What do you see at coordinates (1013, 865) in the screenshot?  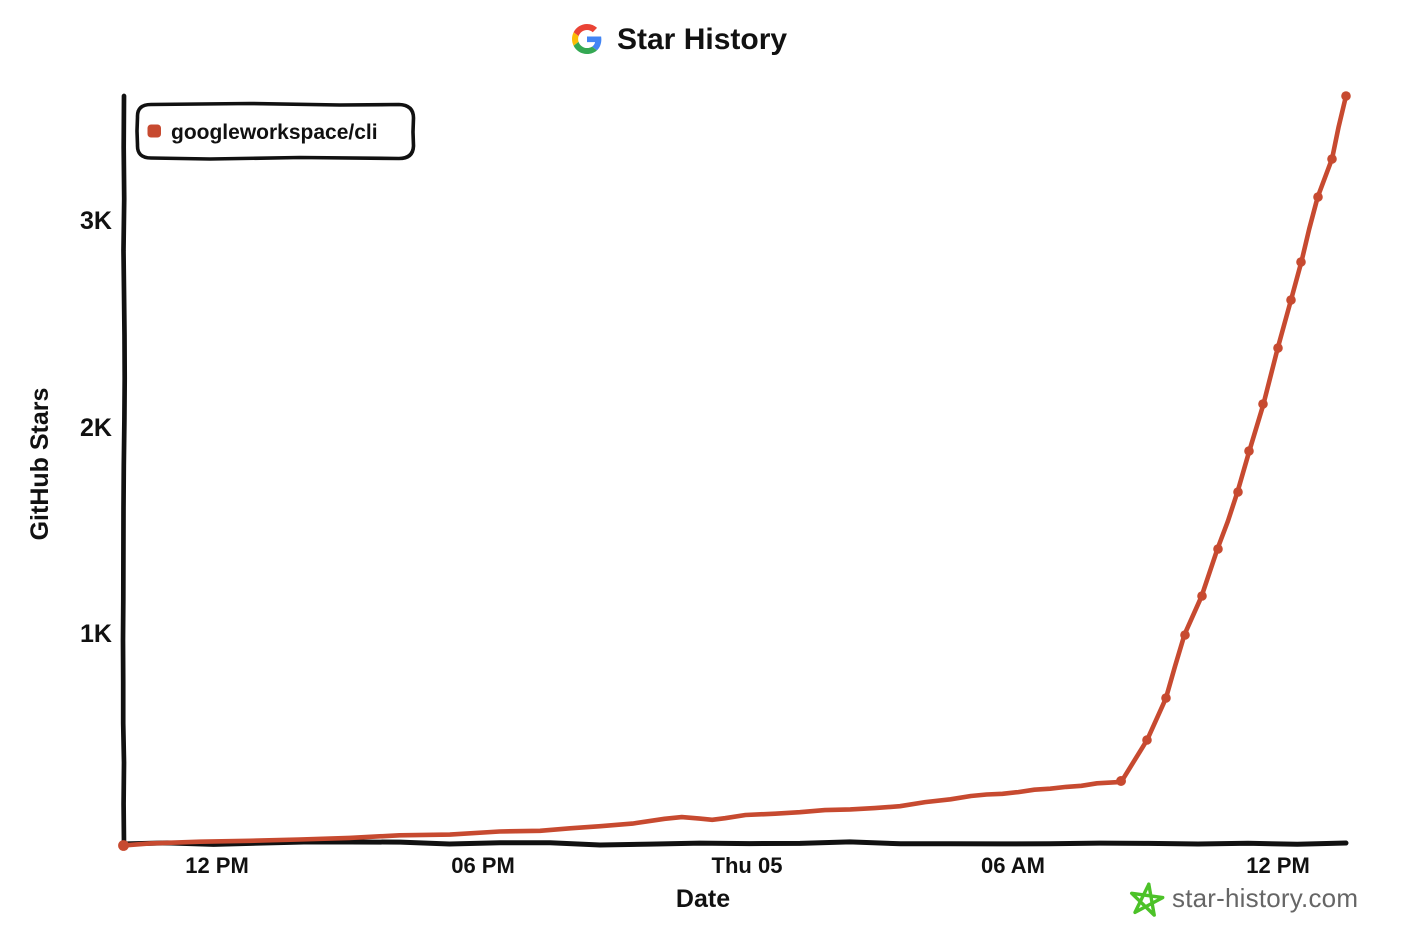 I see `svg-text: 06 AM` at bounding box center [1013, 865].